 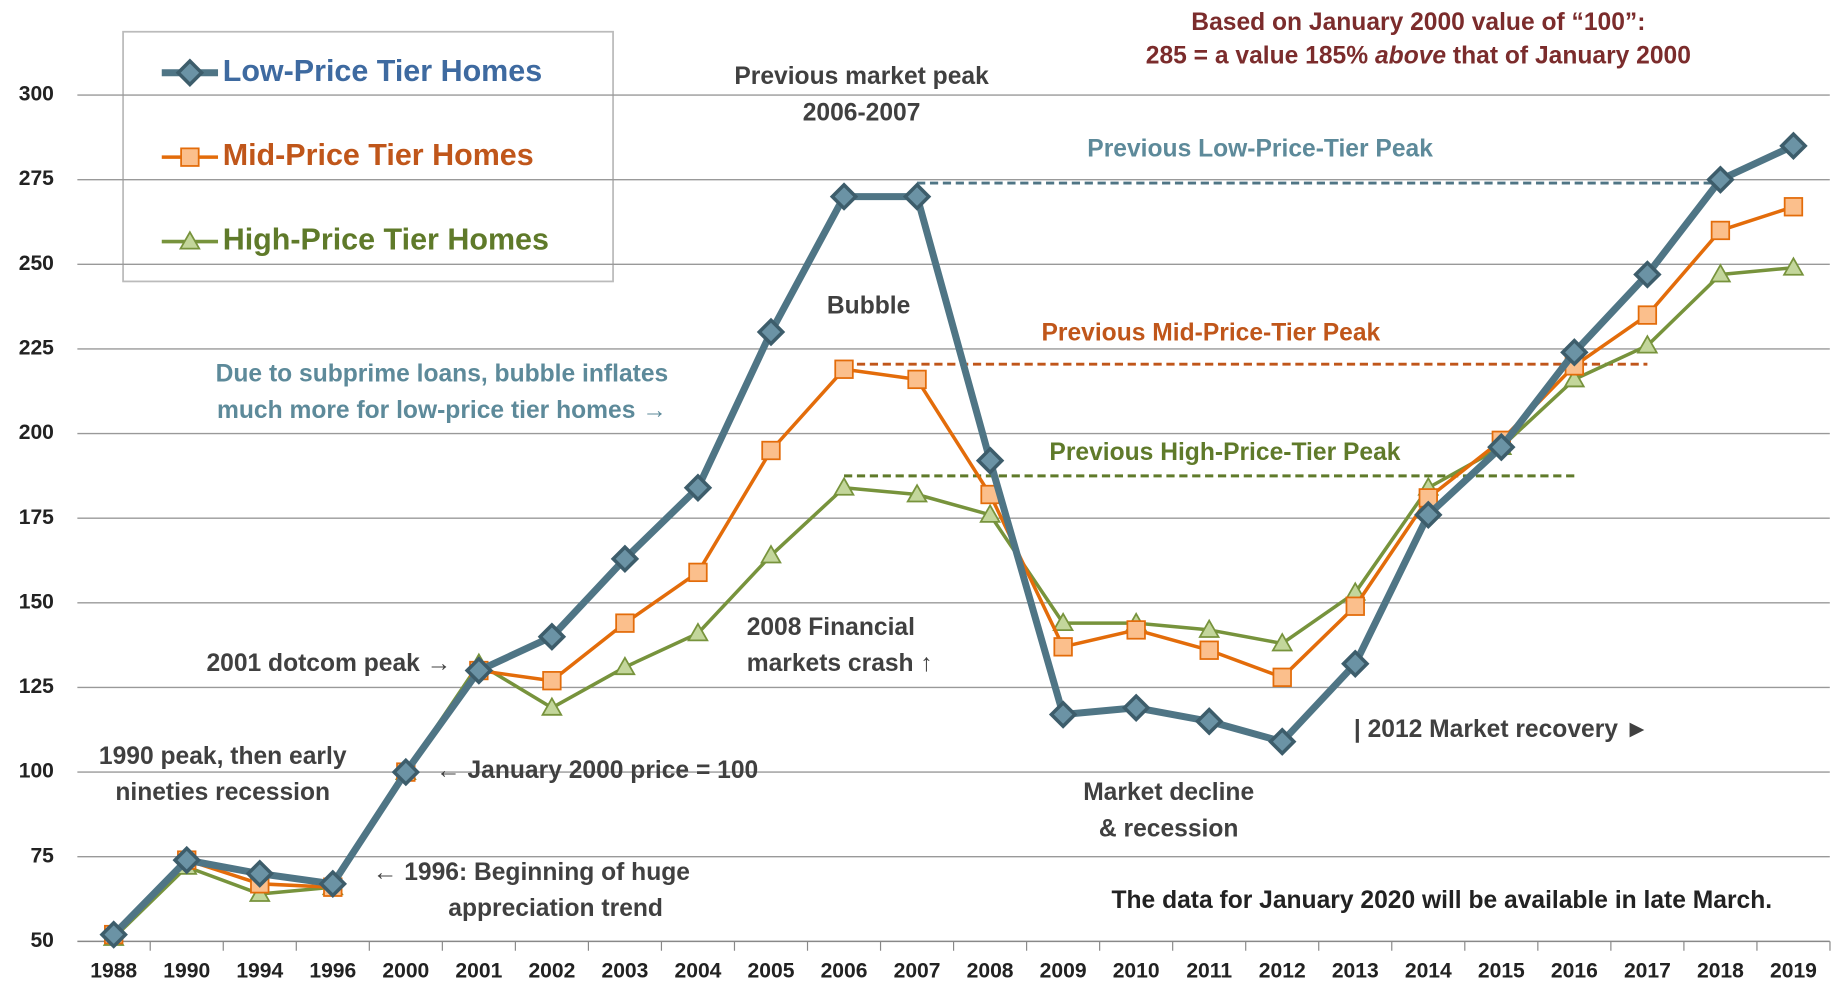 I want to click on y-tick-label: 50, so click(x=41, y=940).